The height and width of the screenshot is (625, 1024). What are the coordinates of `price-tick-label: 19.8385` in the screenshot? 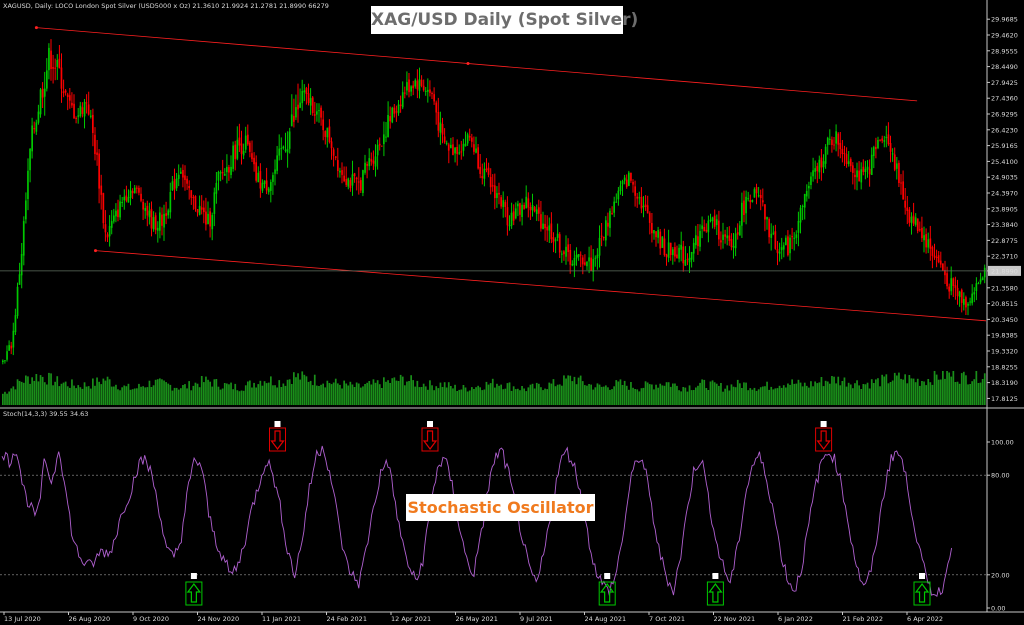 It's located at (1004, 336).